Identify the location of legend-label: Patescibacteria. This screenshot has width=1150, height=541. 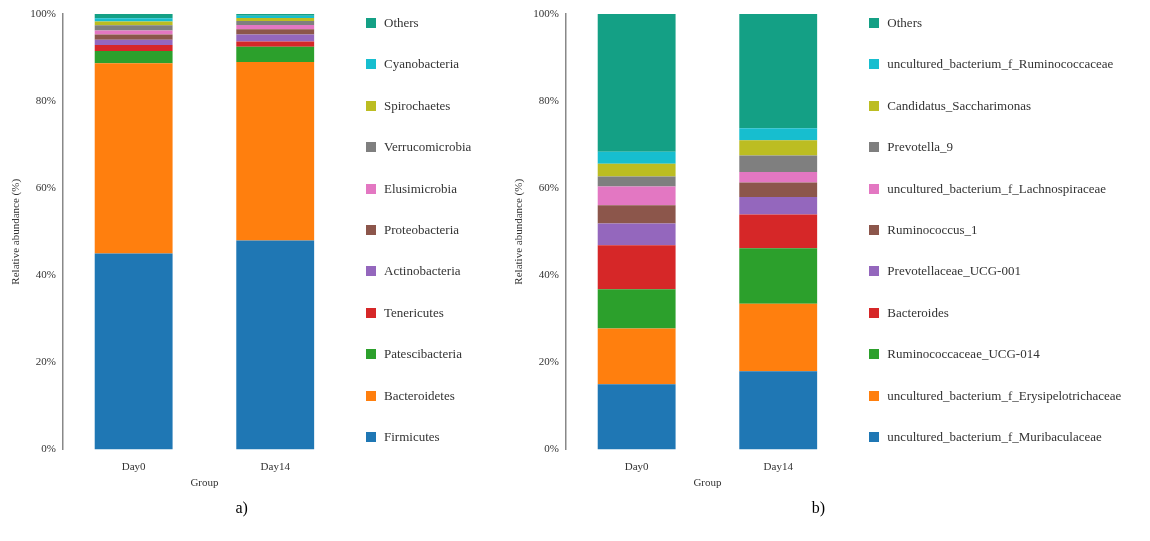
(423, 354).